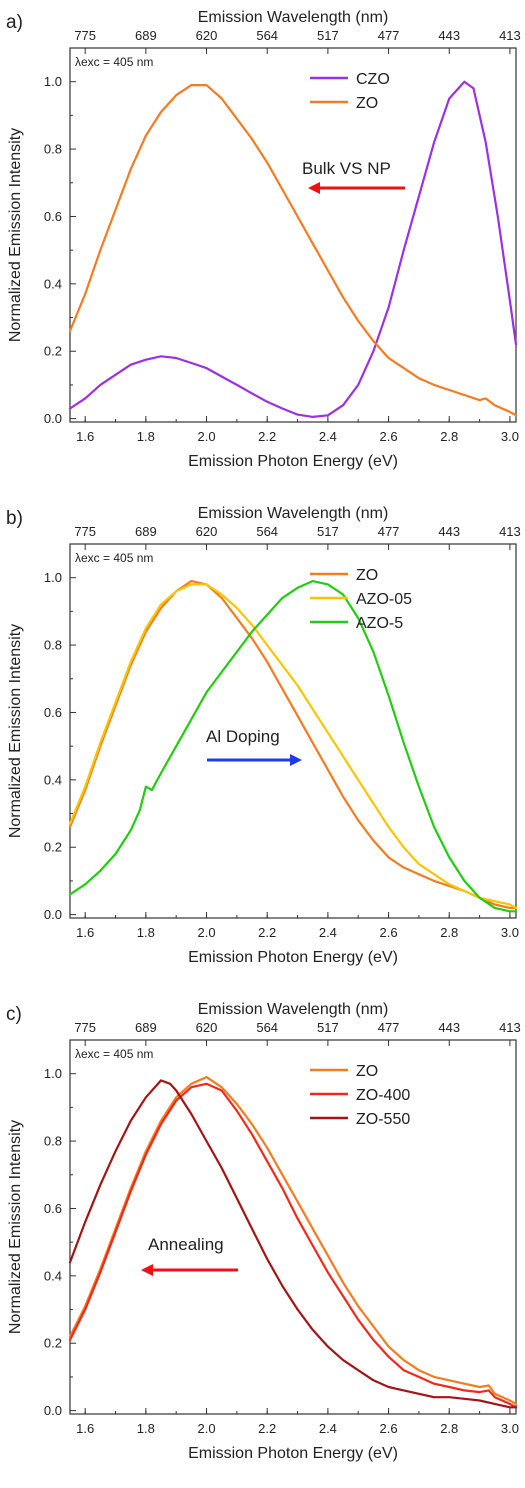 This screenshot has width=525, height=1488. Describe the element at coordinates (384, 599) in the screenshot. I see `legend-label: AZO-05` at that location.